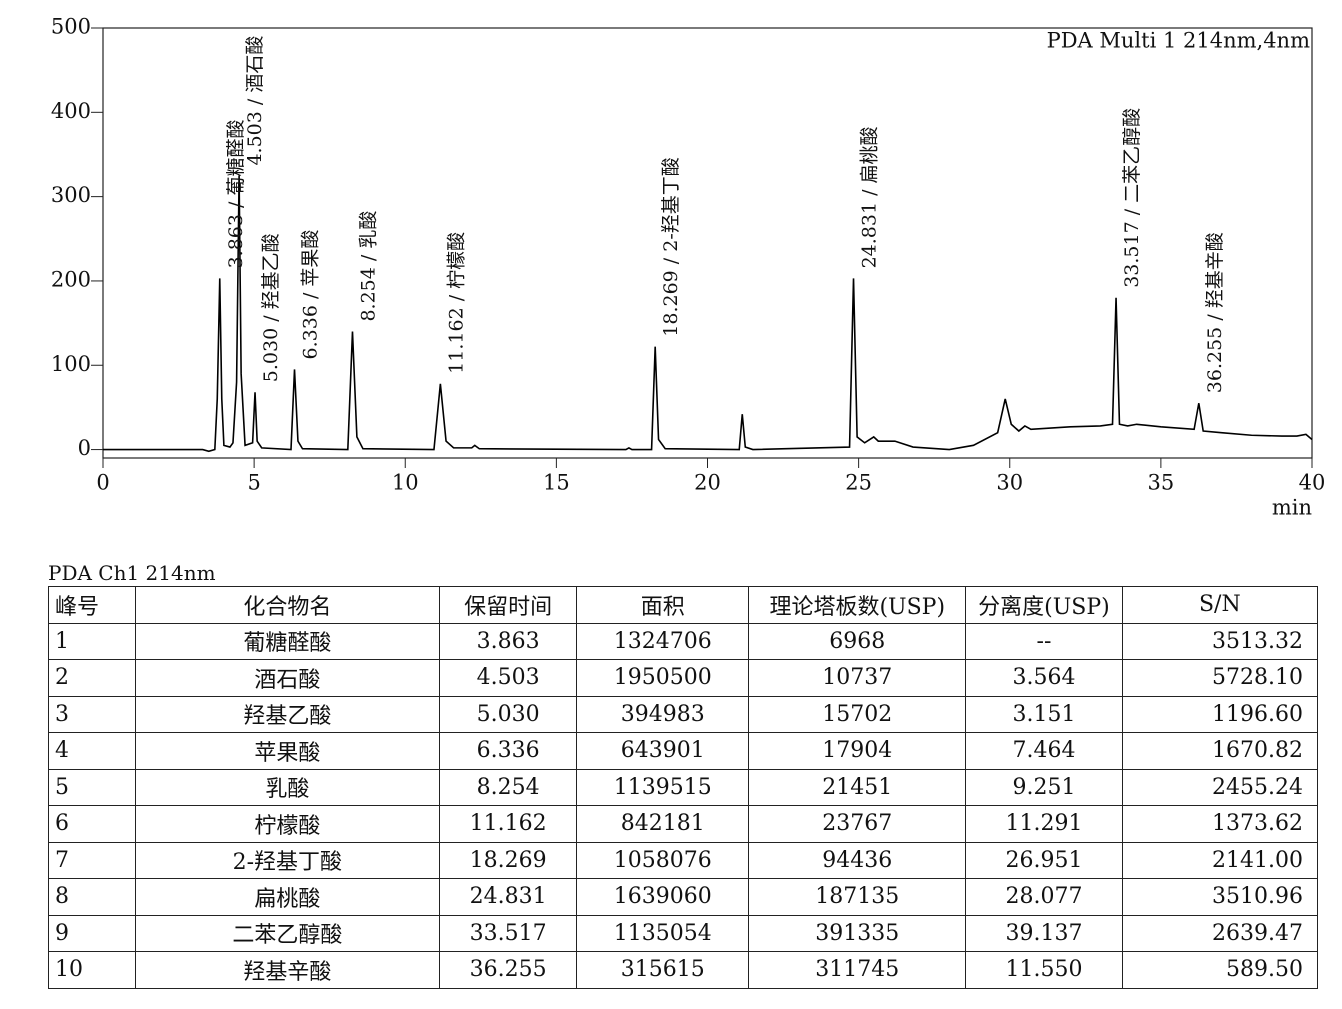 The image size is (1342, 1009). Describe the element at coordinates (1292, 508) in the screenshot. I see `x-axis-label: min` at that location.